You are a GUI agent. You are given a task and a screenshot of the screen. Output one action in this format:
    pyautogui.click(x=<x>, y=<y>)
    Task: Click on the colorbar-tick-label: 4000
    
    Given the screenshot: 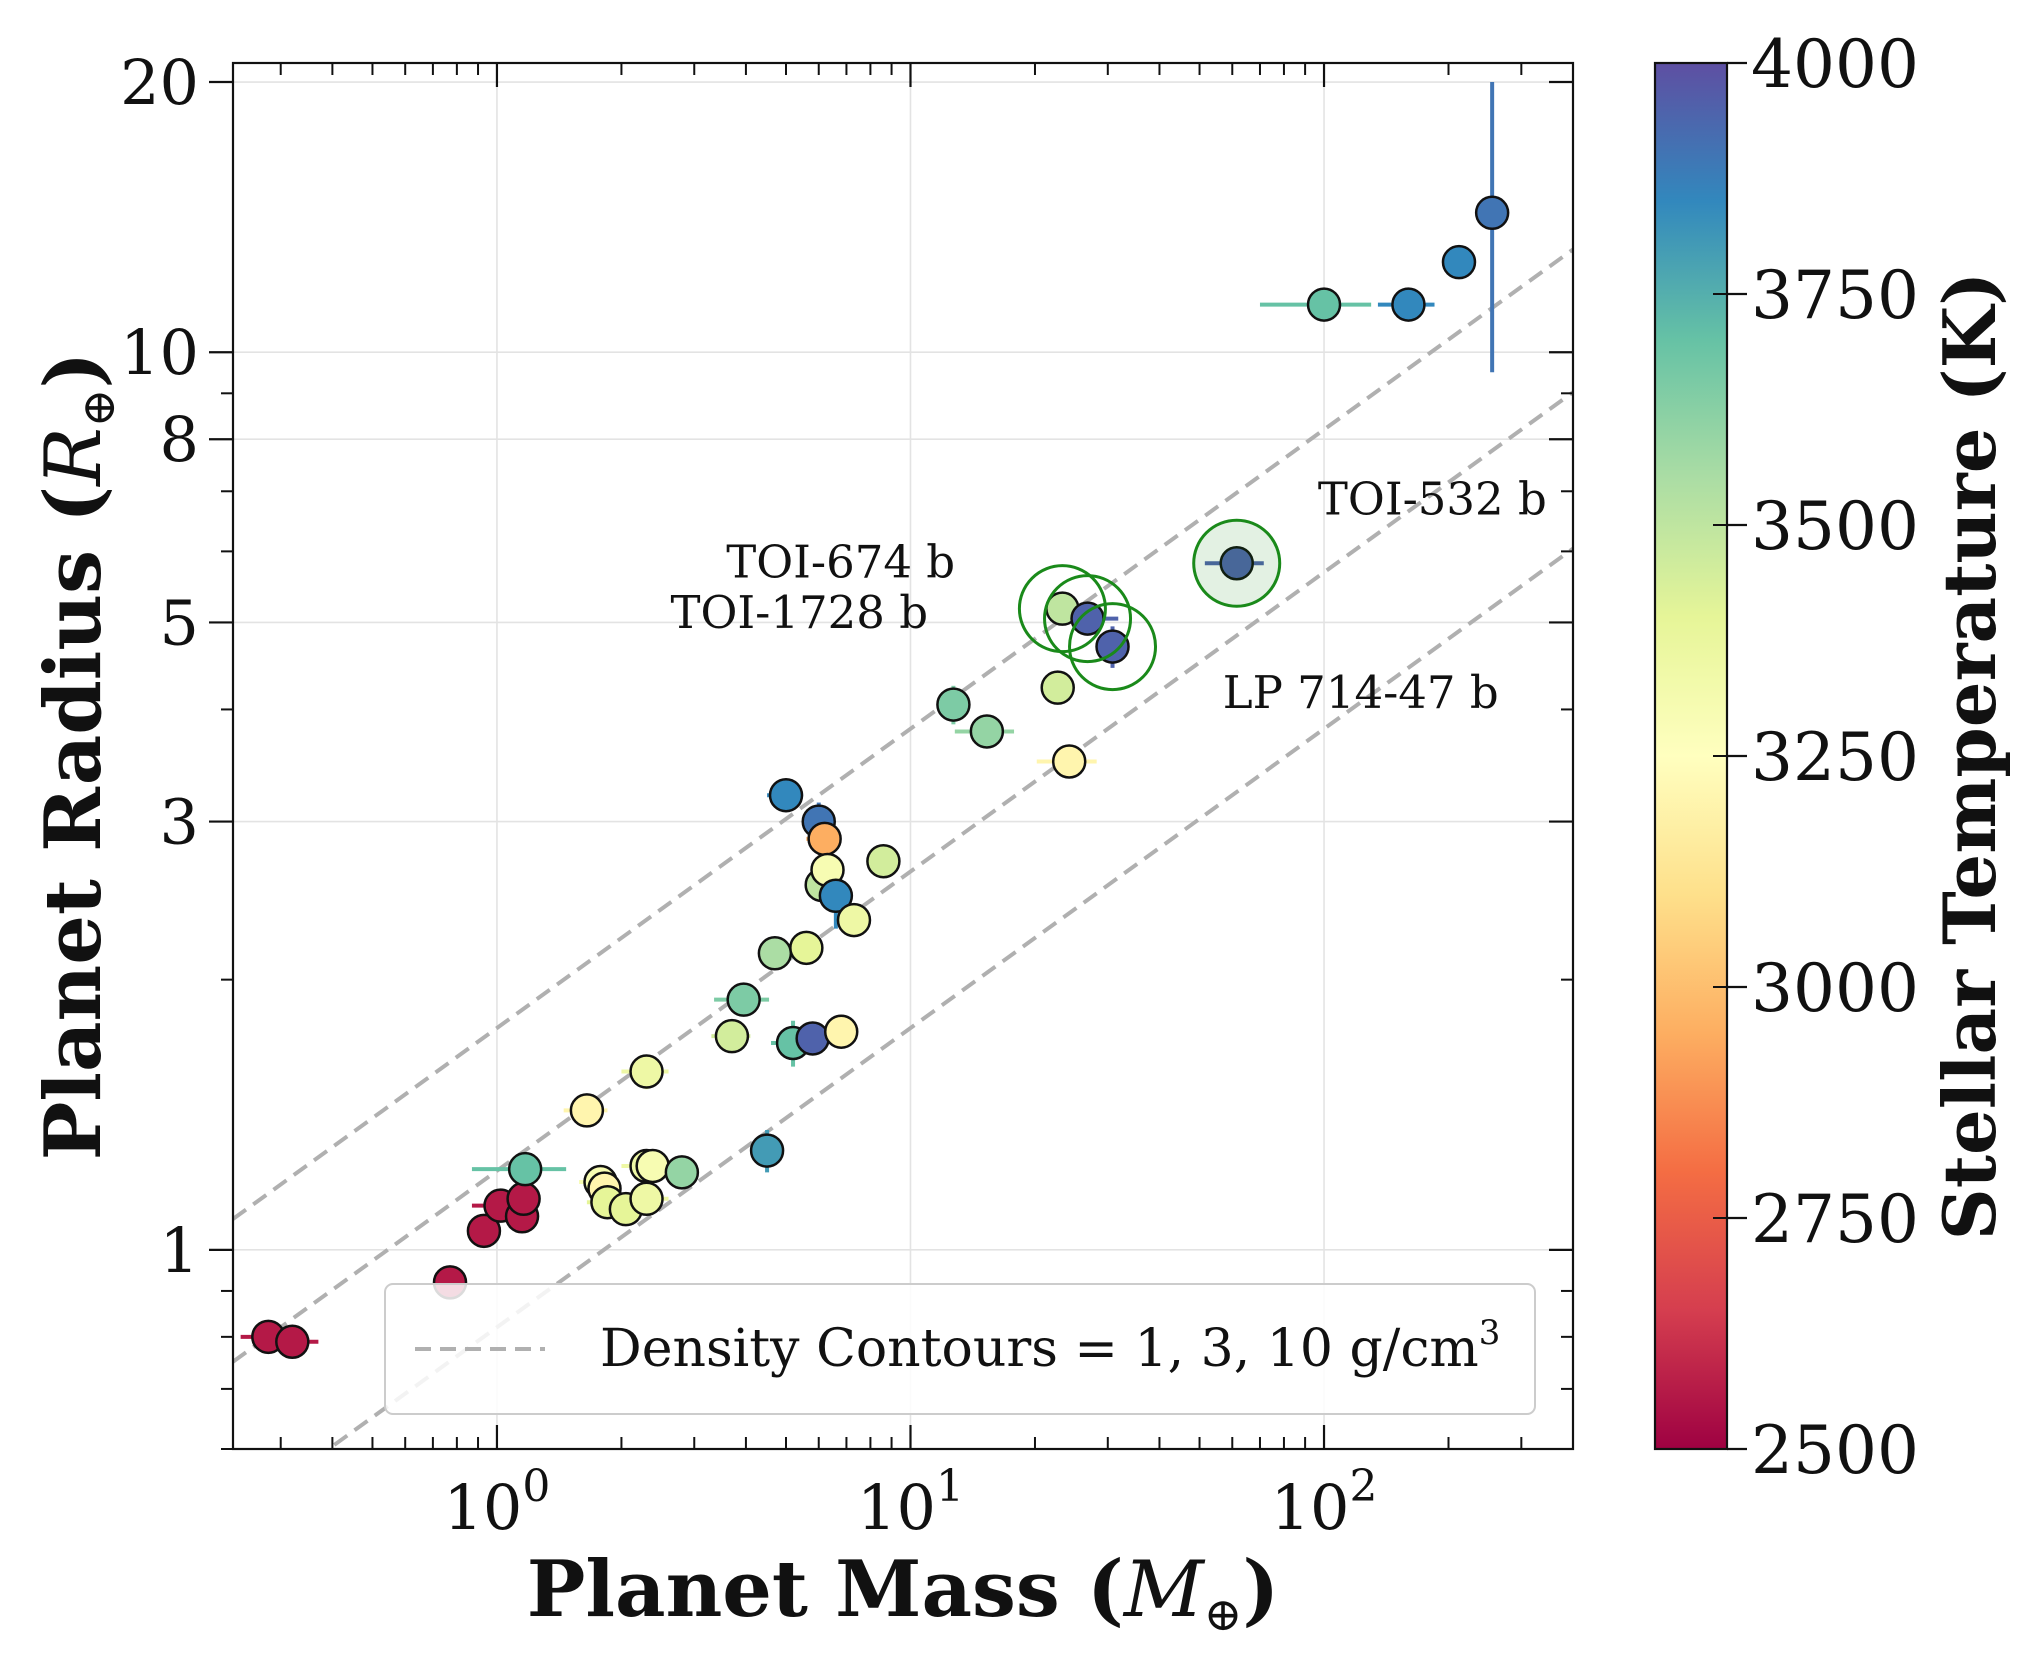 What is the action you would take?
    pyautogui.click(x=1835, y=64)
    